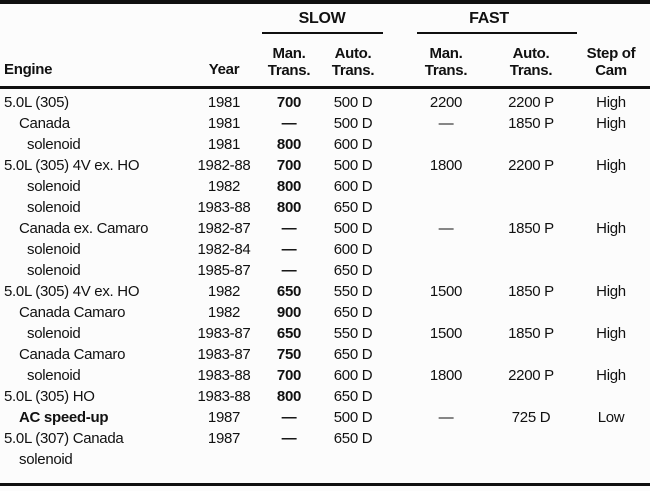 The width and height of the screenshot is (650, 491). I want to click on engine-column-header: Engine, so click(28, 69).